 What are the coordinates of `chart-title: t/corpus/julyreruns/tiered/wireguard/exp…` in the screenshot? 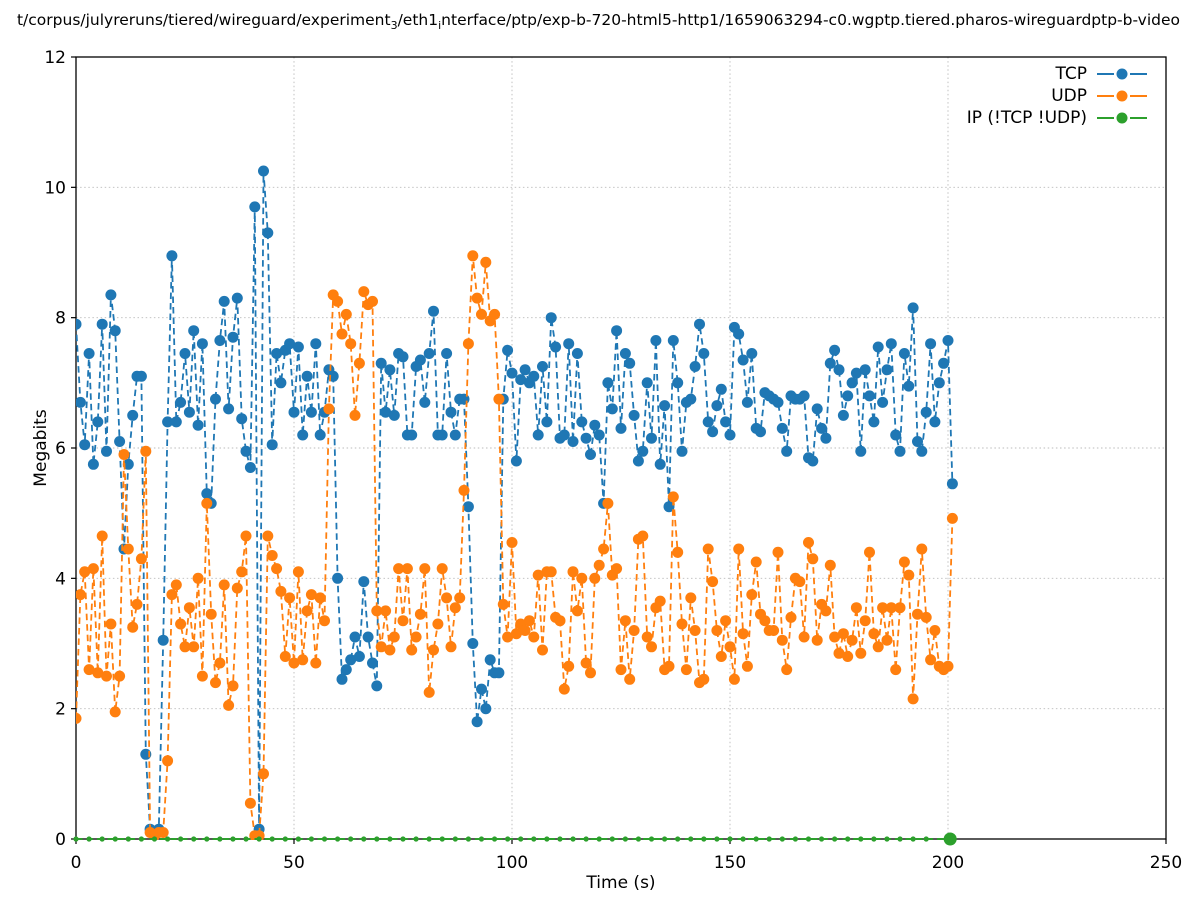 It's located at (598, 20).